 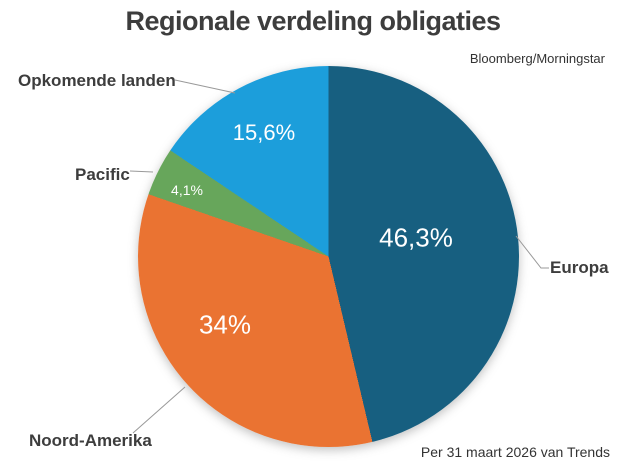 I want to click on leader-line-europa, so click(x=532, y=252).